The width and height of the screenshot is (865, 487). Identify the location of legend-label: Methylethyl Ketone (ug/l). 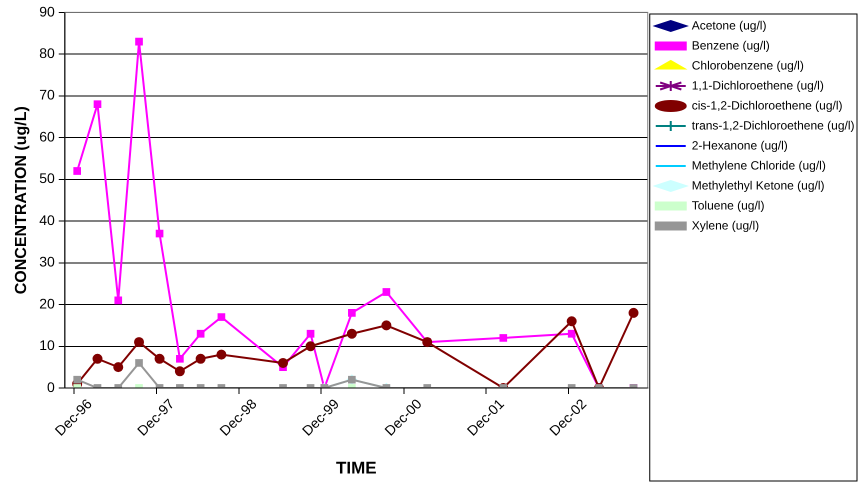
(758, 185).